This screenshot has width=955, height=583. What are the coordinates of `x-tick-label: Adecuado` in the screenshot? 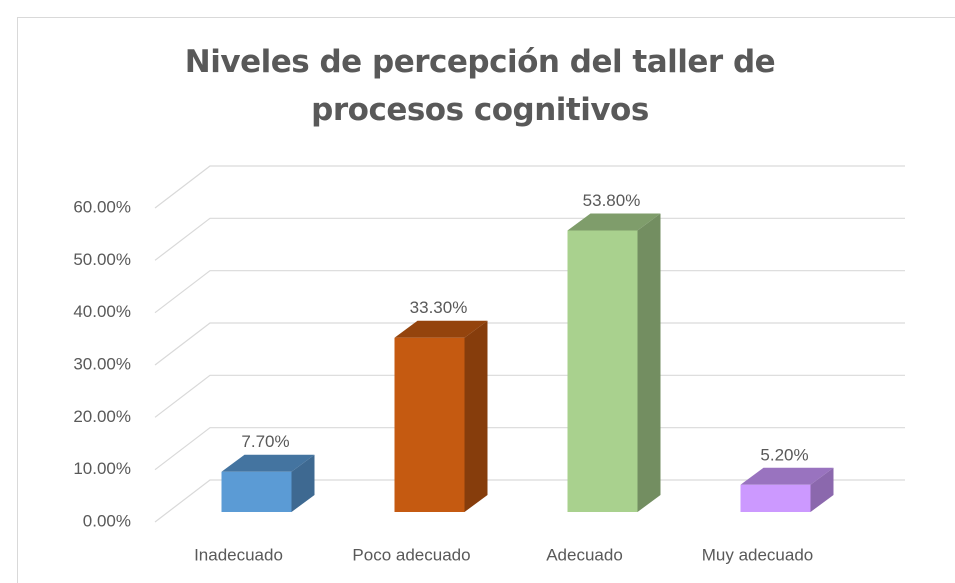 It's located at (584, 554).